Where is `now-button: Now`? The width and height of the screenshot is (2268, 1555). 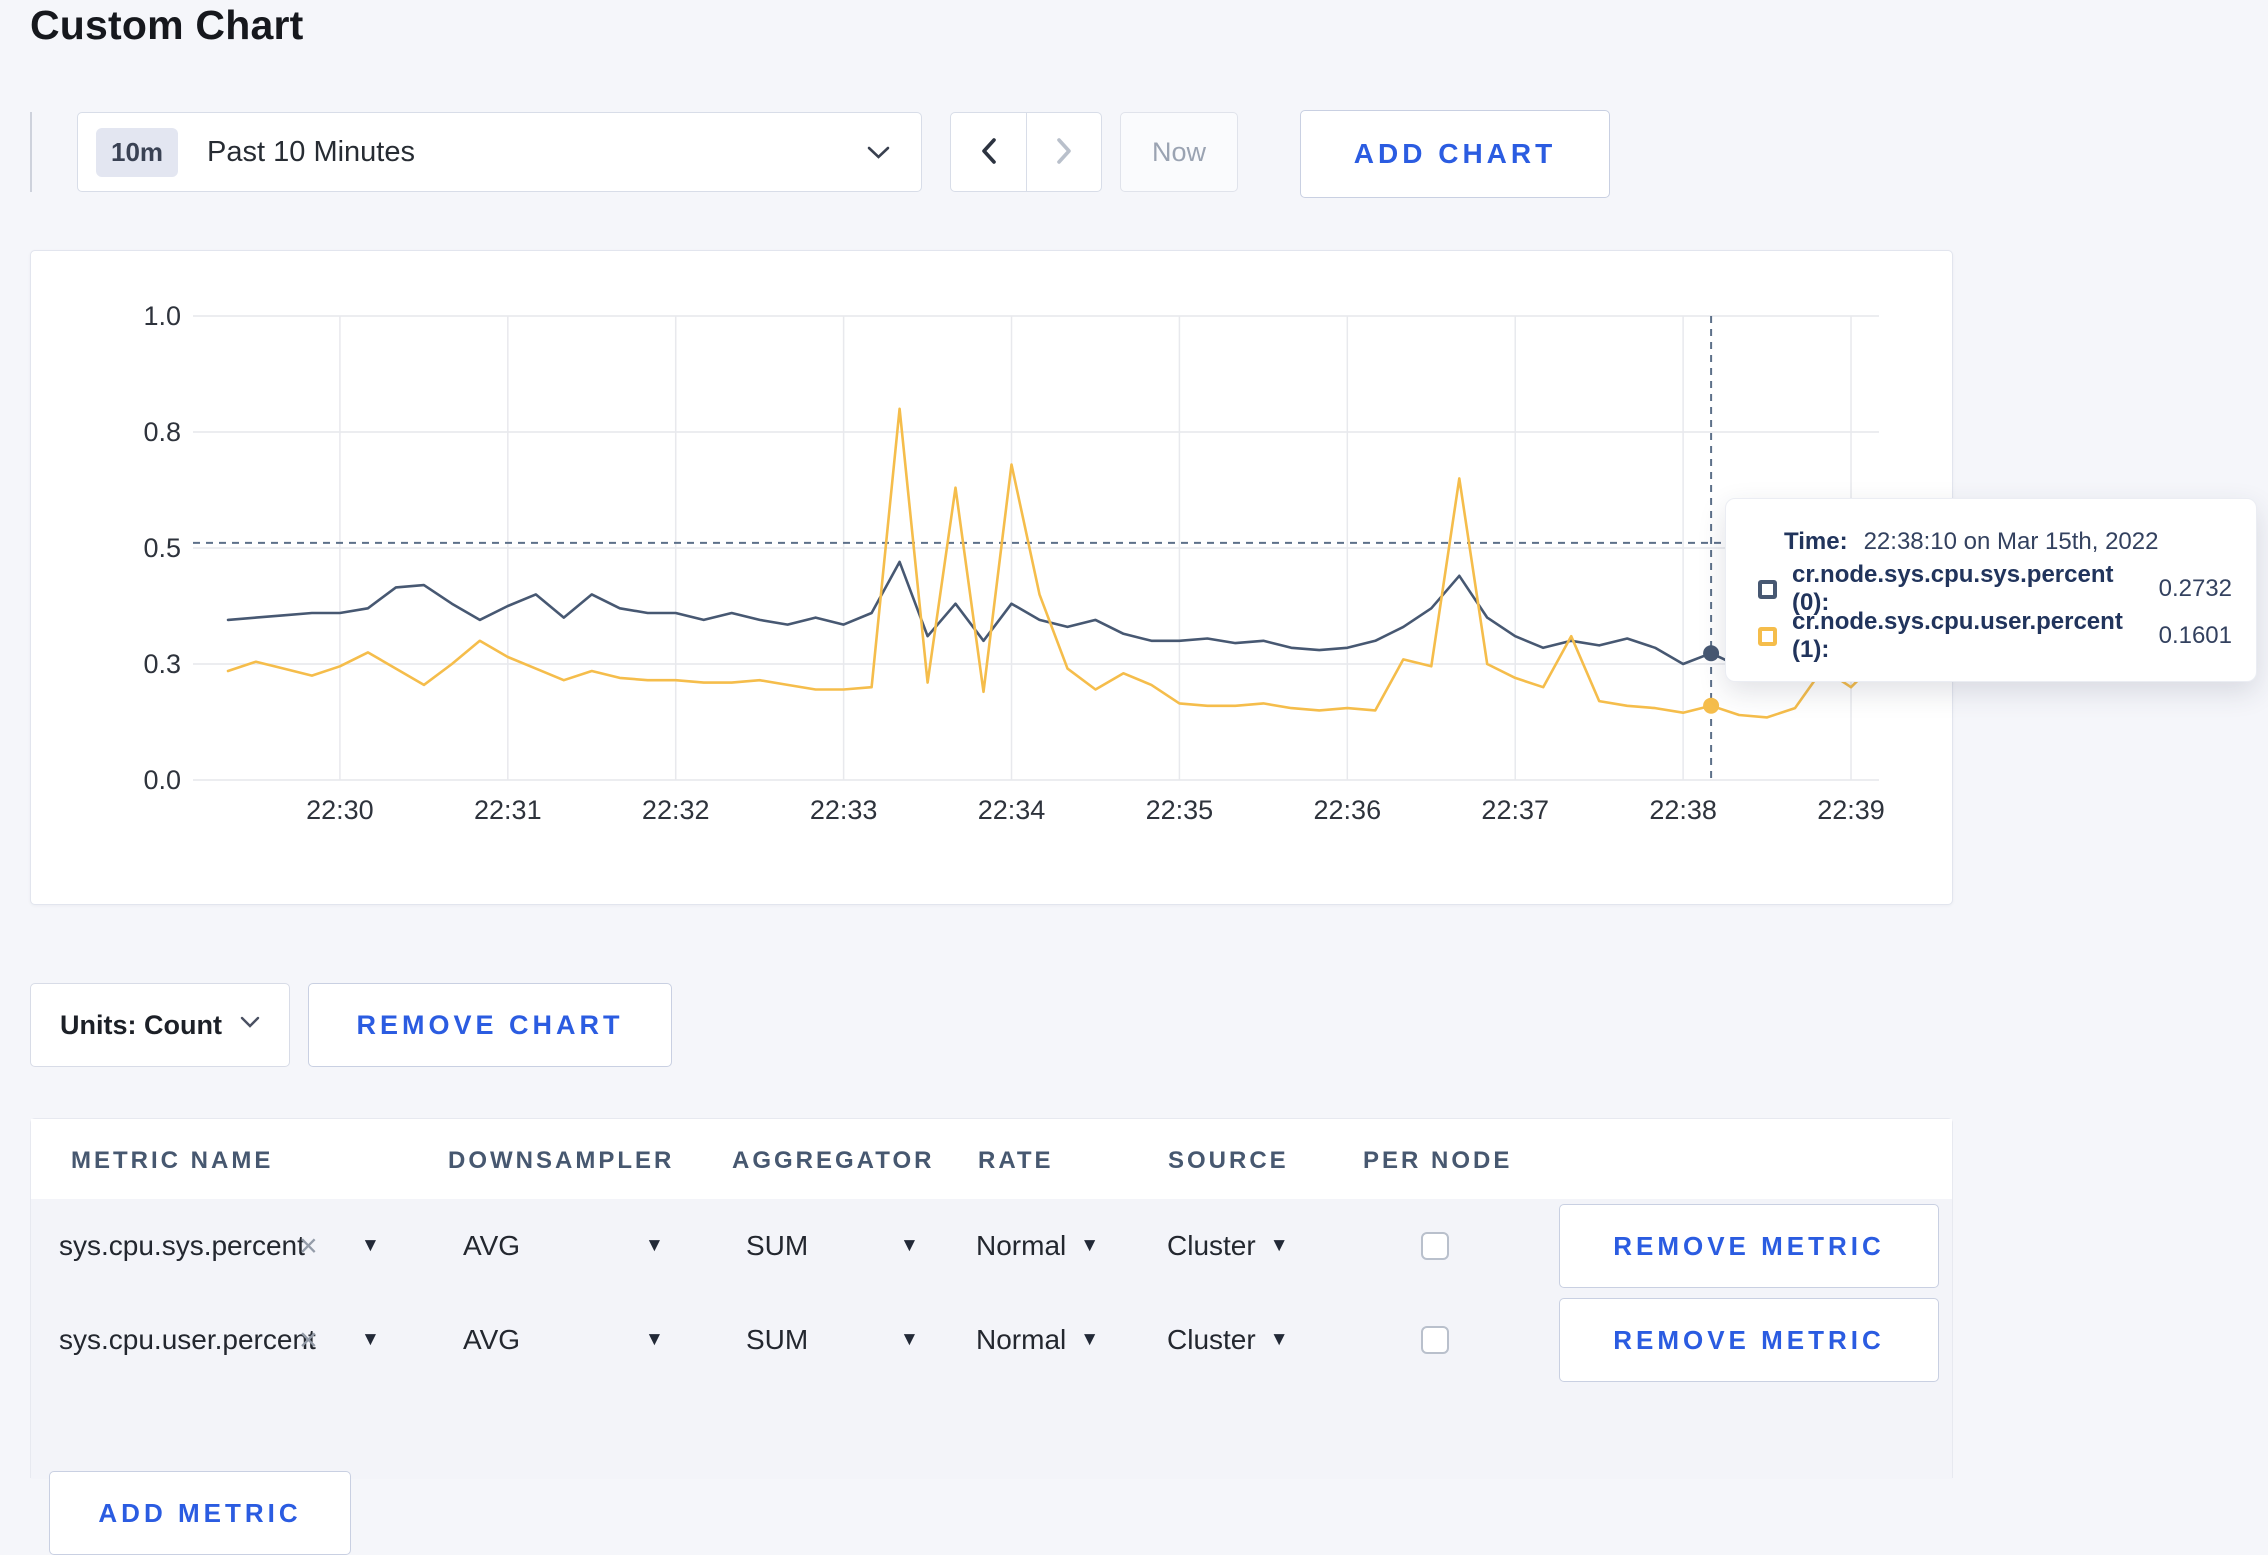 now-button: Now is located at coordinates (1179, 152).